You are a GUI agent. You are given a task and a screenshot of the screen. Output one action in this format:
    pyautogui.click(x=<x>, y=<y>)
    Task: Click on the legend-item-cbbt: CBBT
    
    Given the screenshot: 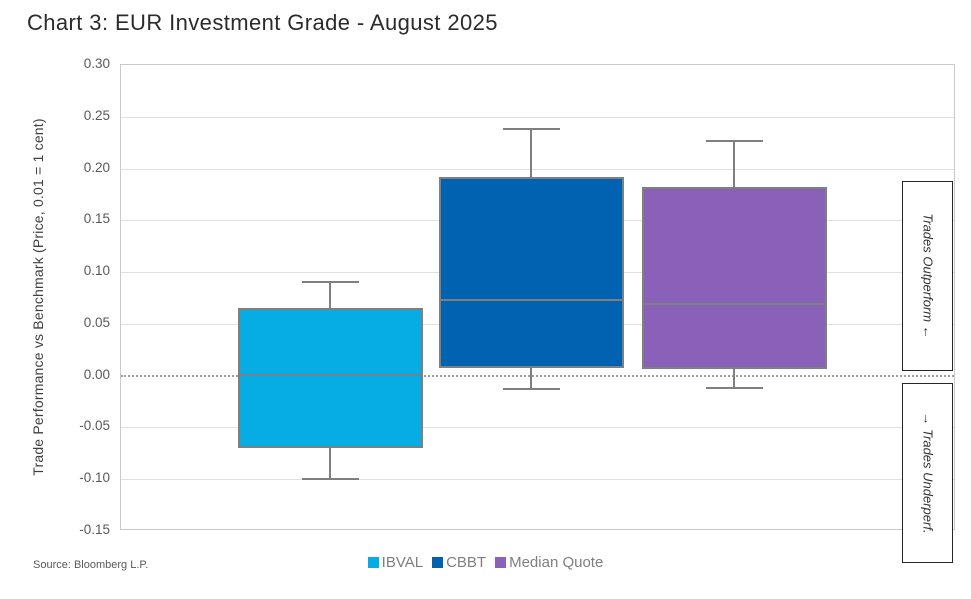 What is the action you would take?
    pyautogui.click(x=459, y=562)
    